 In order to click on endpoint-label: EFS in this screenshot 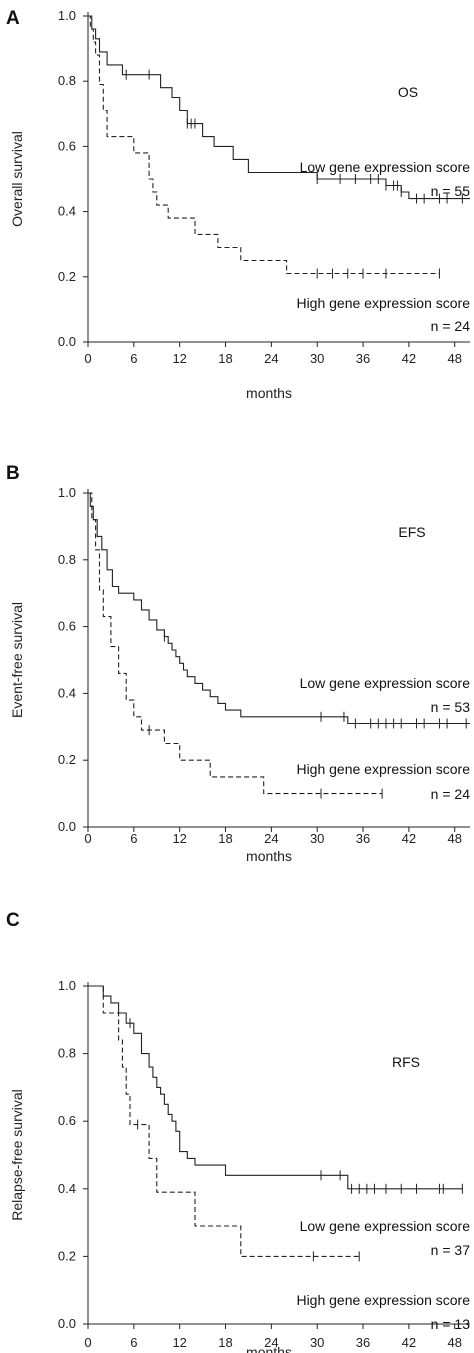, I will do `click(411, 532)`.